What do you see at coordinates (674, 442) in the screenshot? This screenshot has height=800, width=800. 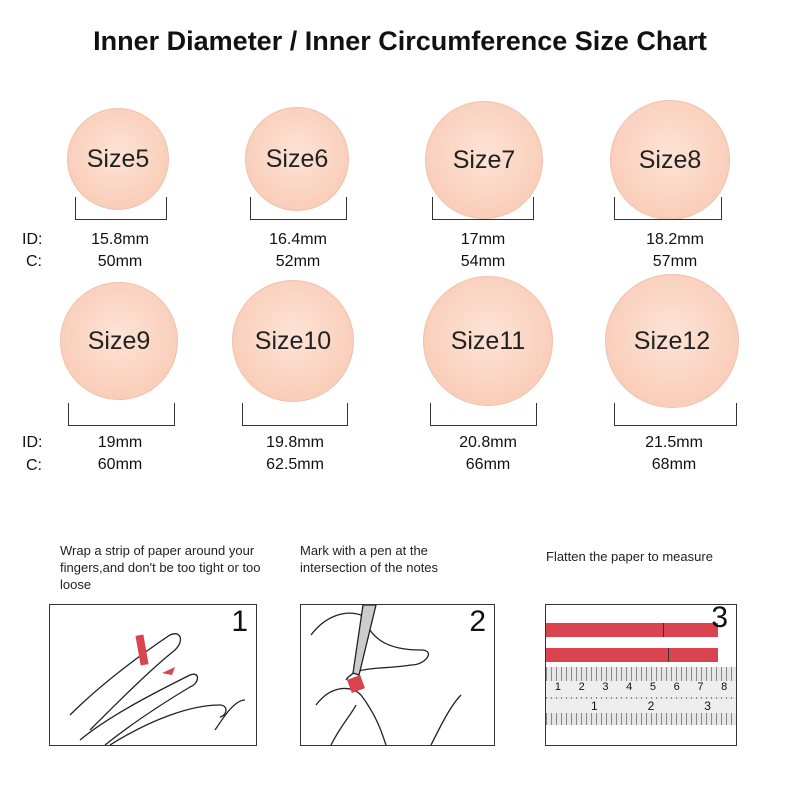 I see `inner-diameter: 21.5mm` at bounding box center [674, 442].